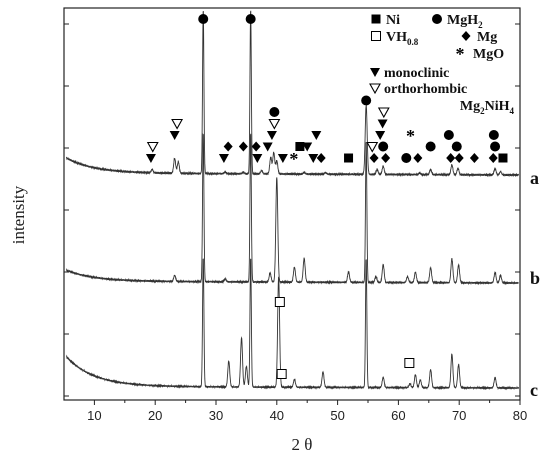  I want to click on x-tick-label: 10, so click(94, 415).